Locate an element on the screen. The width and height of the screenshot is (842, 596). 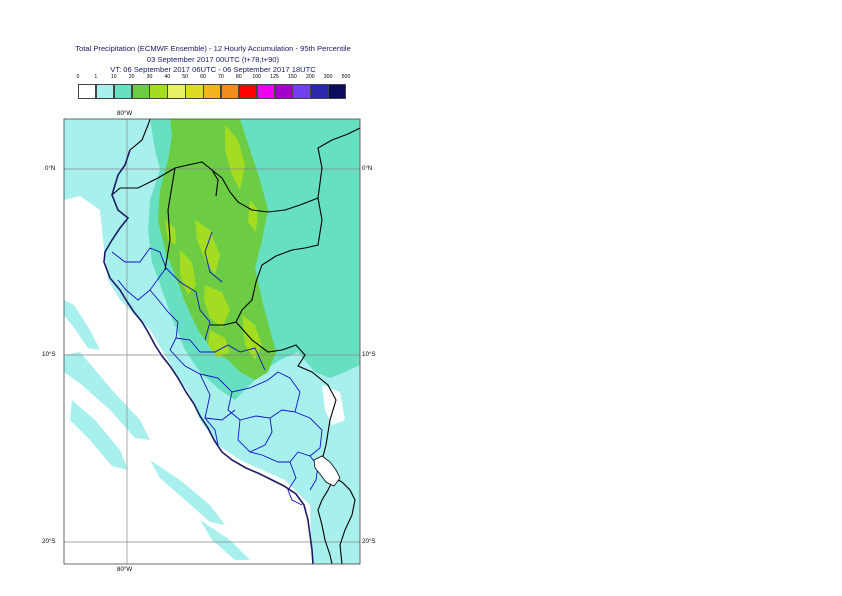
ocean-precip-streaks is located at coordinates (157, 430).